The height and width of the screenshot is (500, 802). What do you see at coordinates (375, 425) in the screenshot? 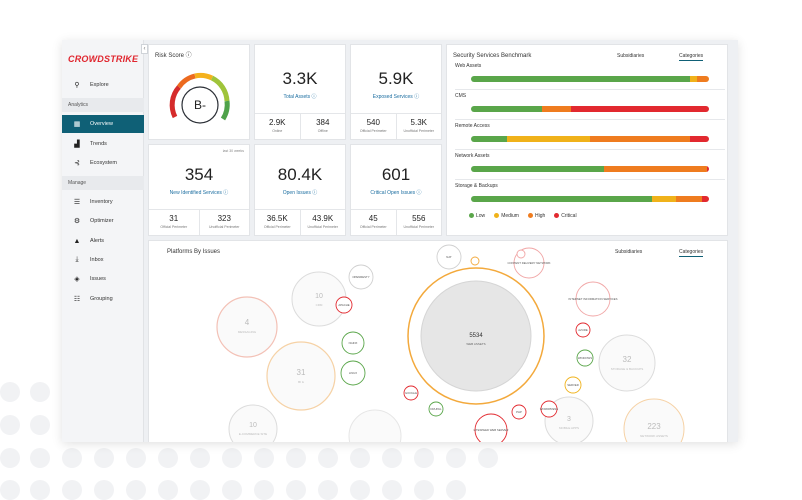
I see `bubble-faded` at bounding box center [375, 425].